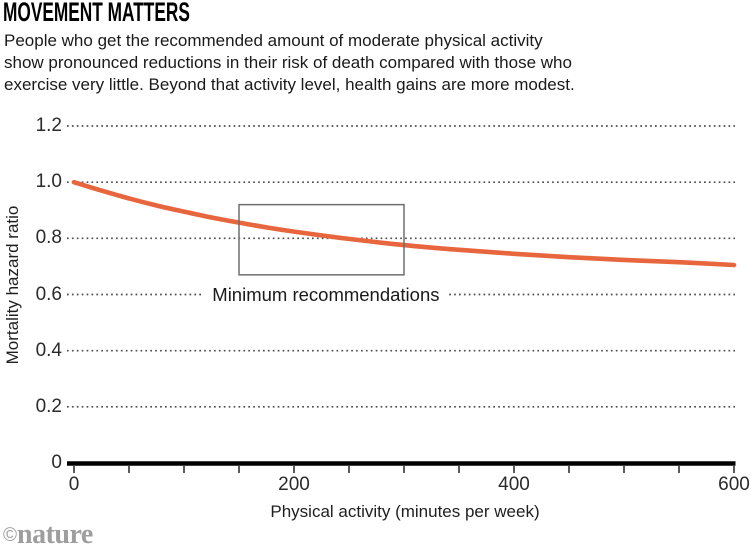  I want to click on y-tick-label: 0.2, so click(48, 406).